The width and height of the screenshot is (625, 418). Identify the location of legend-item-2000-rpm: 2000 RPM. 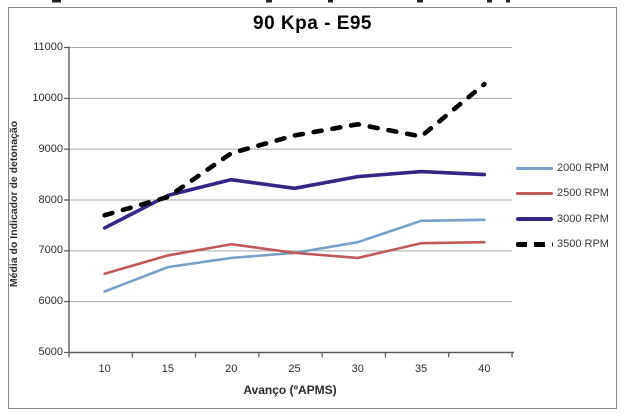
(562, 168).